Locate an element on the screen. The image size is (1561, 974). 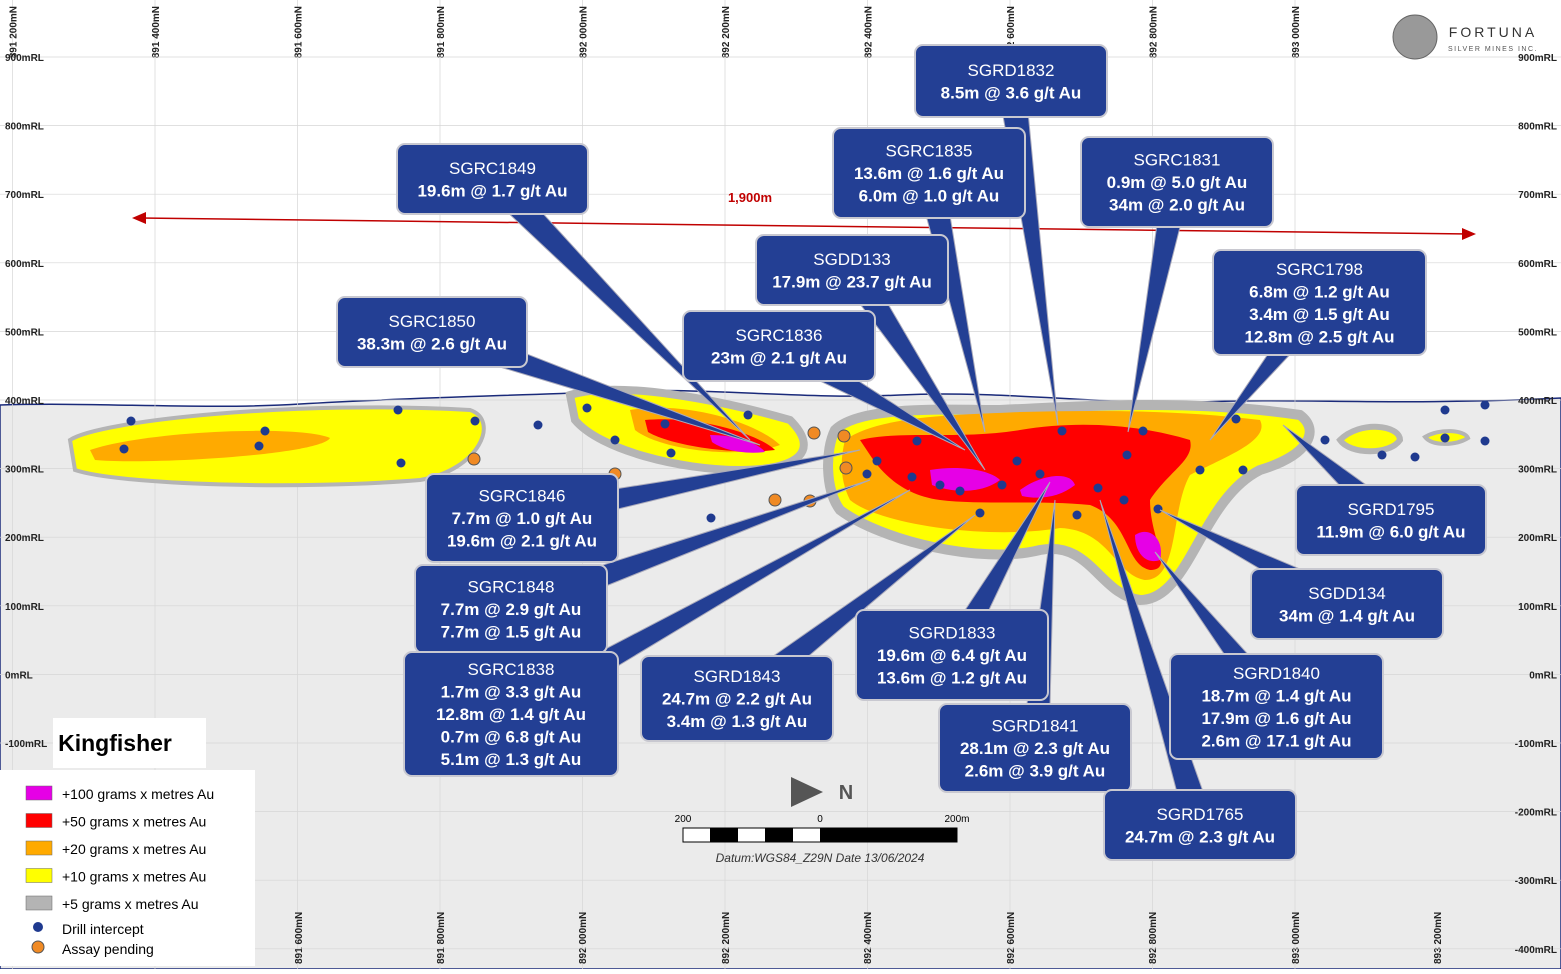
elevation-label: -400mRL is located at coordinates (1536, 950).